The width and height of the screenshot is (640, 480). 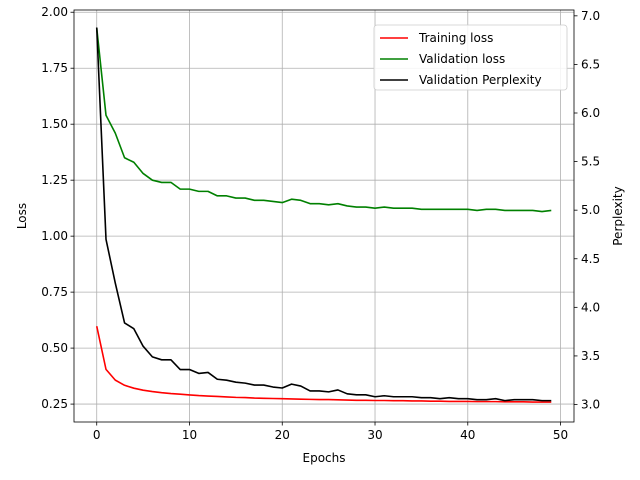 What do you see at coordinates (324, 458) in the screenshot?
I see `x-axis-label: Epochs` at bounding box center [324, 458].